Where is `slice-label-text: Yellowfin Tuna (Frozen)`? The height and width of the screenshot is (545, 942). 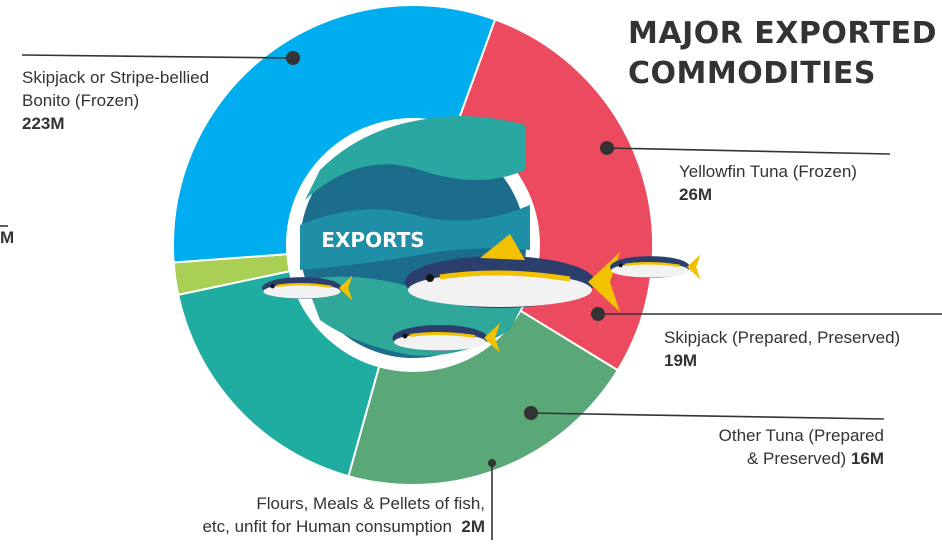 slice-label-text: Yellowfin Tuna (Frozen) is located at coordinates (768, 171).